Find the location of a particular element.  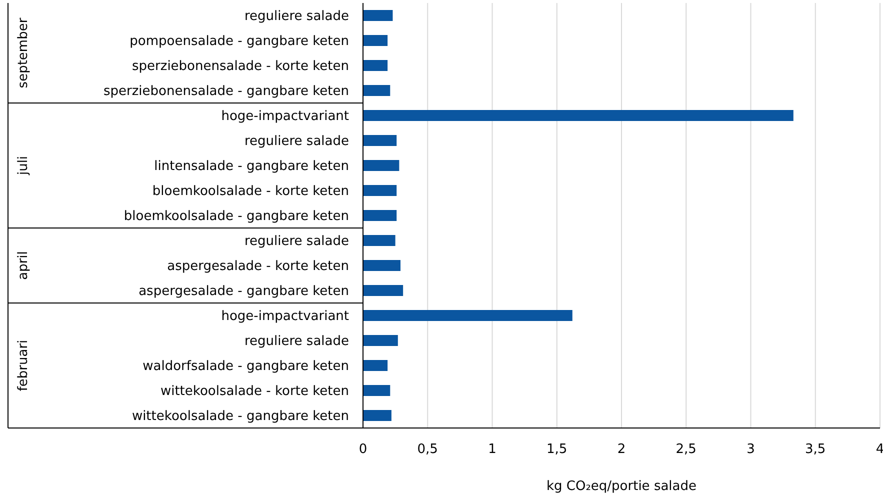

y-axis-title: september is located at coordinates (23, 52).